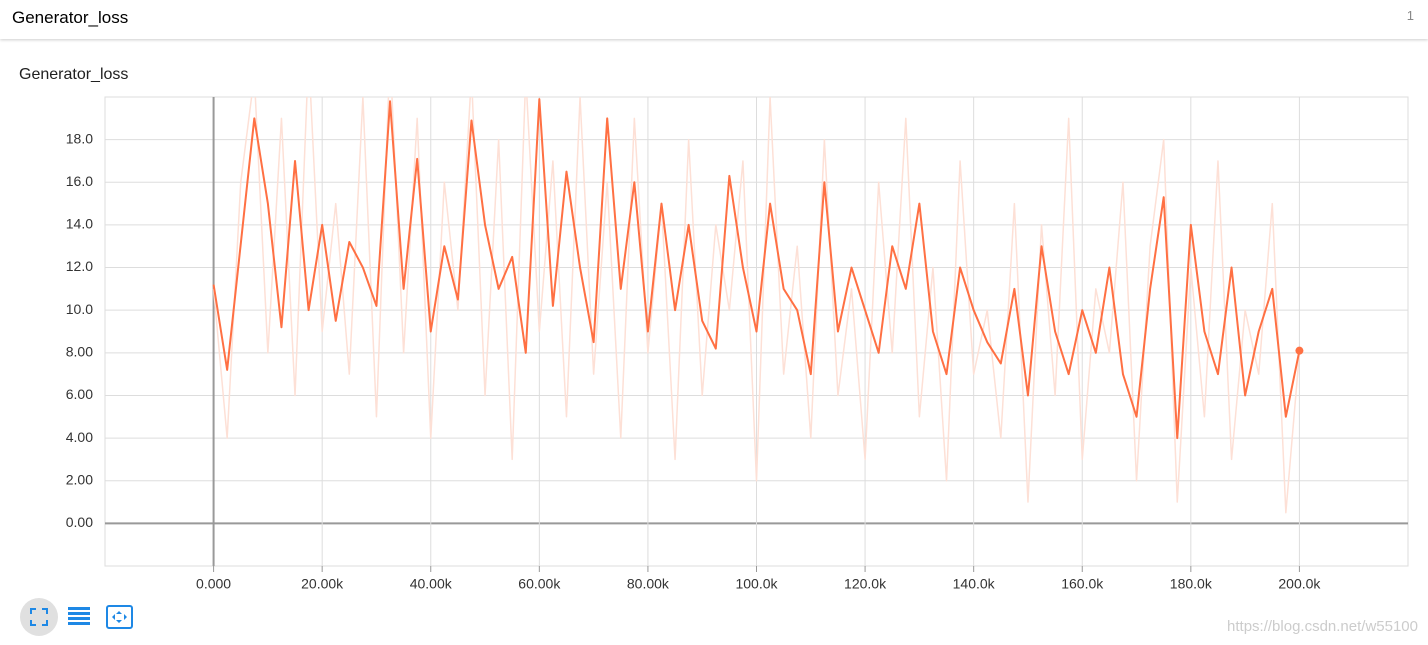  I want to click on chart-title: Generator_loss, so click(73, 74).